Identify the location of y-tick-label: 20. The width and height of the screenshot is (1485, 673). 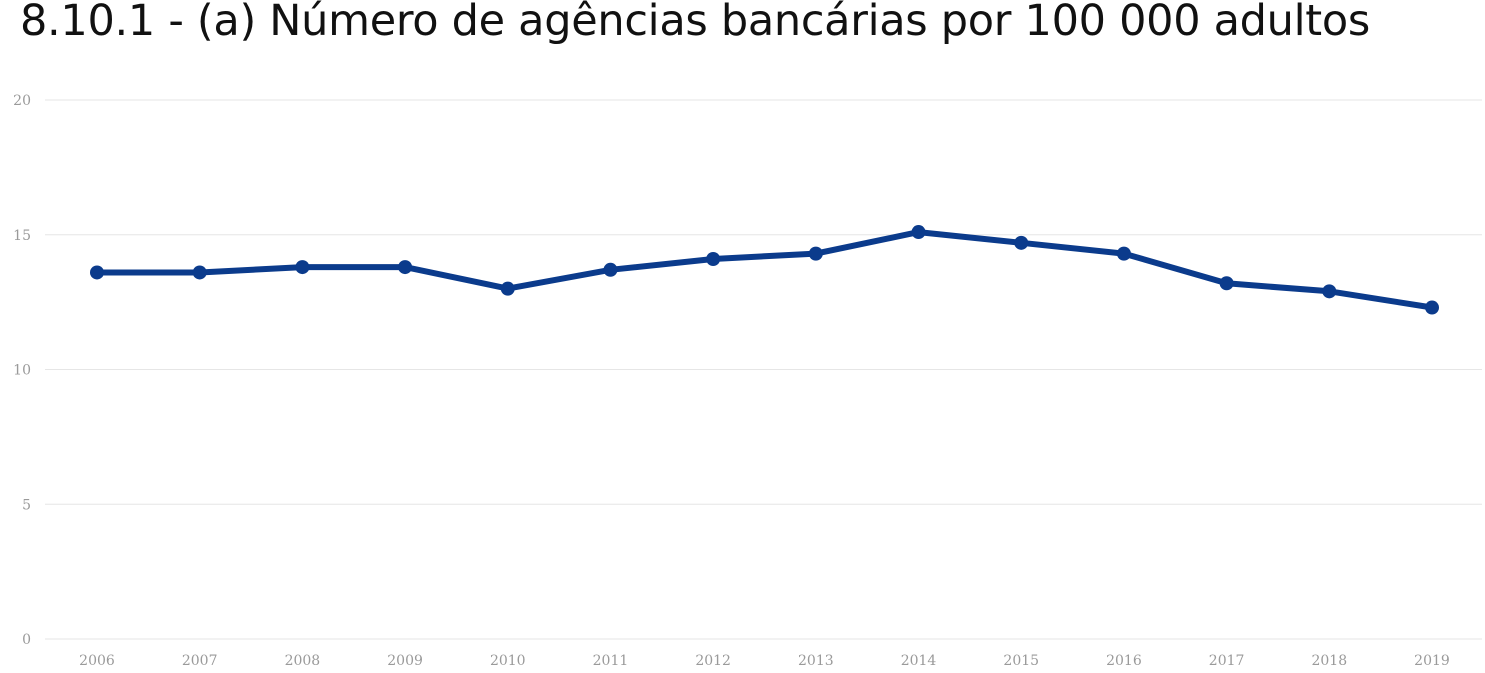
(22, 101).